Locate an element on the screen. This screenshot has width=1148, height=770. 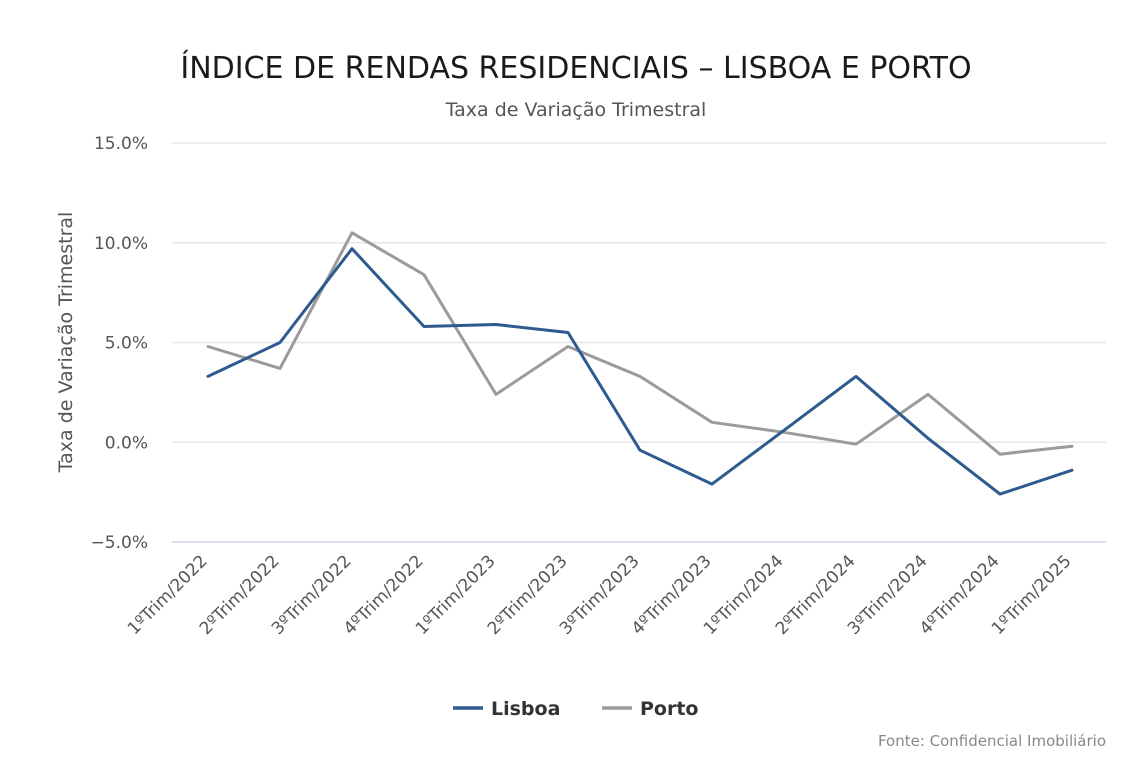
y-tick-label: 10.0% is located at coordinates (121, 244).